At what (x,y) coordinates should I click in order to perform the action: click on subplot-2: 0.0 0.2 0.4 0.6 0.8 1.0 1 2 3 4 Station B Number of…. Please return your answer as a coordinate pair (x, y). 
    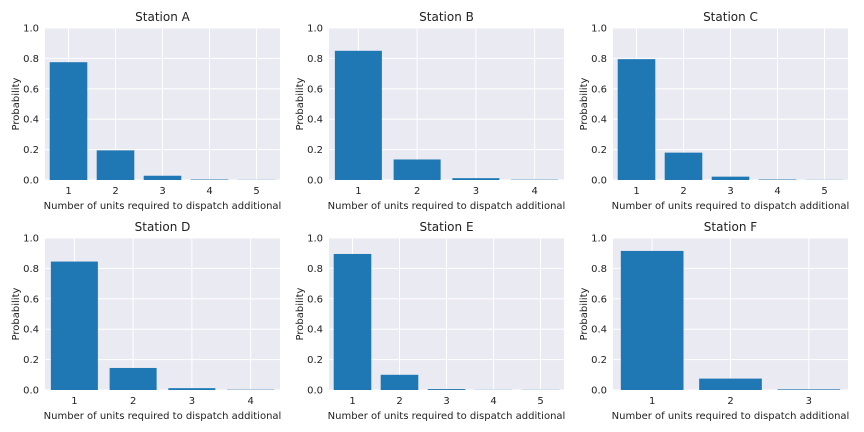
    Looking at the image, I should click on (430, 111).